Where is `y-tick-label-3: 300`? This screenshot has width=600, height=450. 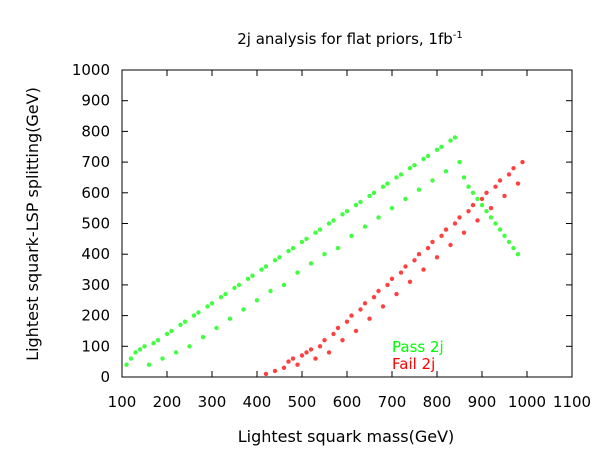 y-tick-label-3: 300 is located at coordinates (95, 285).